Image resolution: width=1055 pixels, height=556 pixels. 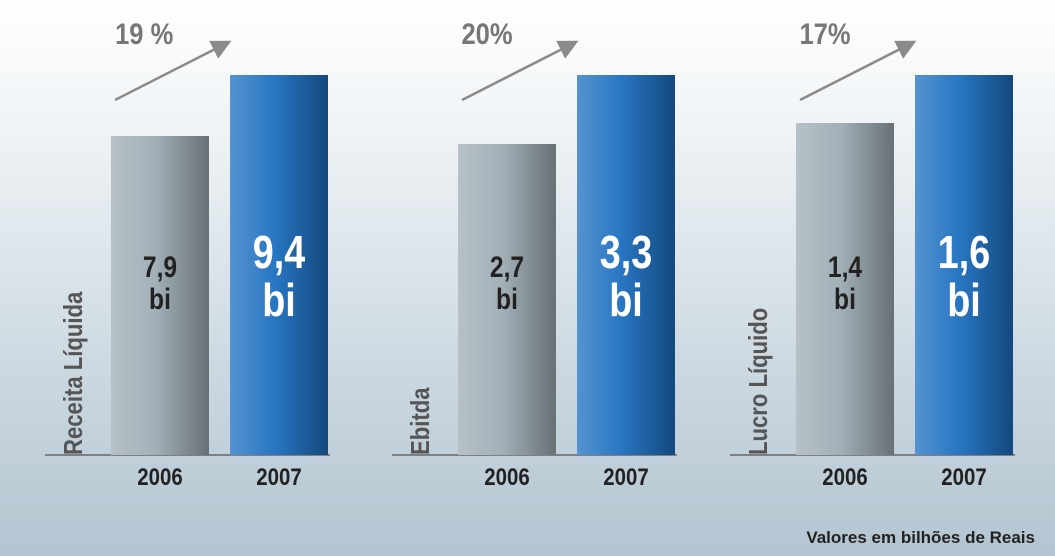 I want to click on y-axis-label: Receita Líquida, so click(x=73, y=373).